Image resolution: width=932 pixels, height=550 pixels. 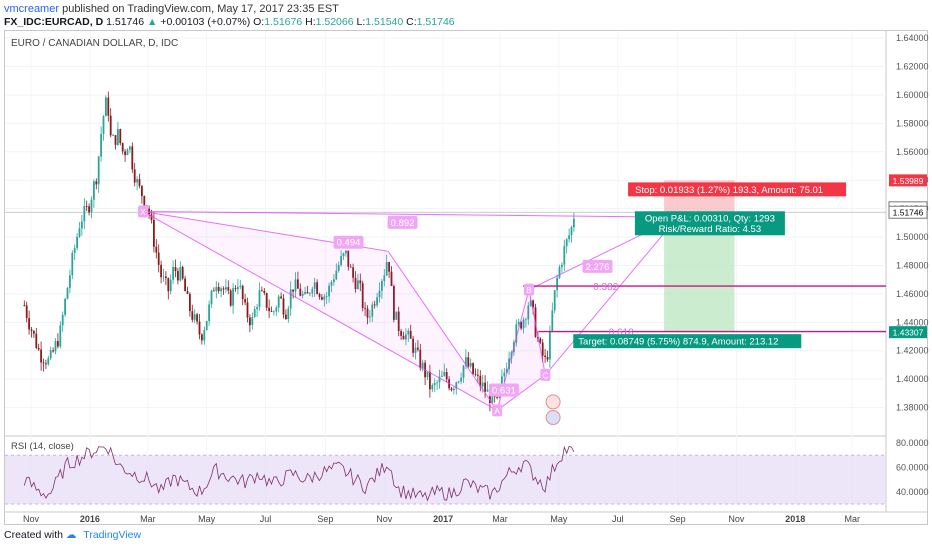 What do you see at coordinates (445, 479) in the screenshot?
I see `rsi-band` at bounding box center [445, 479].